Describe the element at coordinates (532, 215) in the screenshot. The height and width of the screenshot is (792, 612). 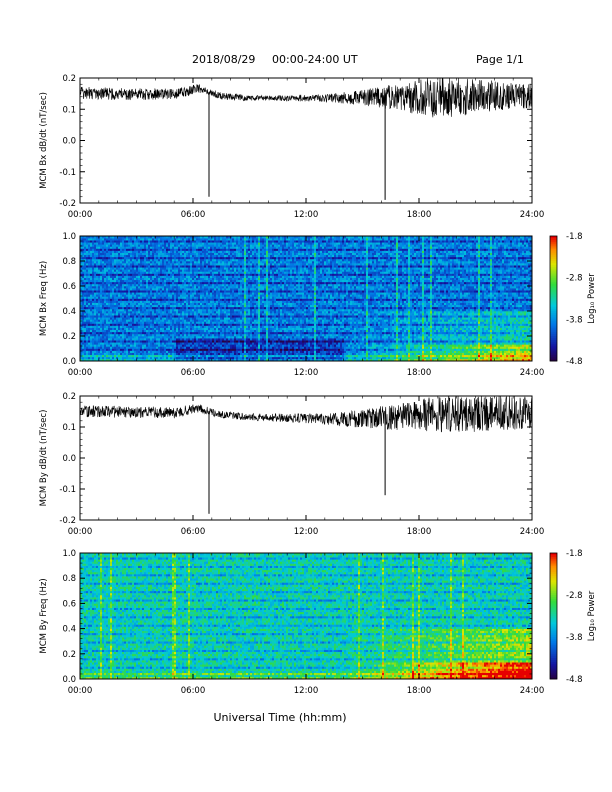
I see `x-tick-label: 24:00` at that location.